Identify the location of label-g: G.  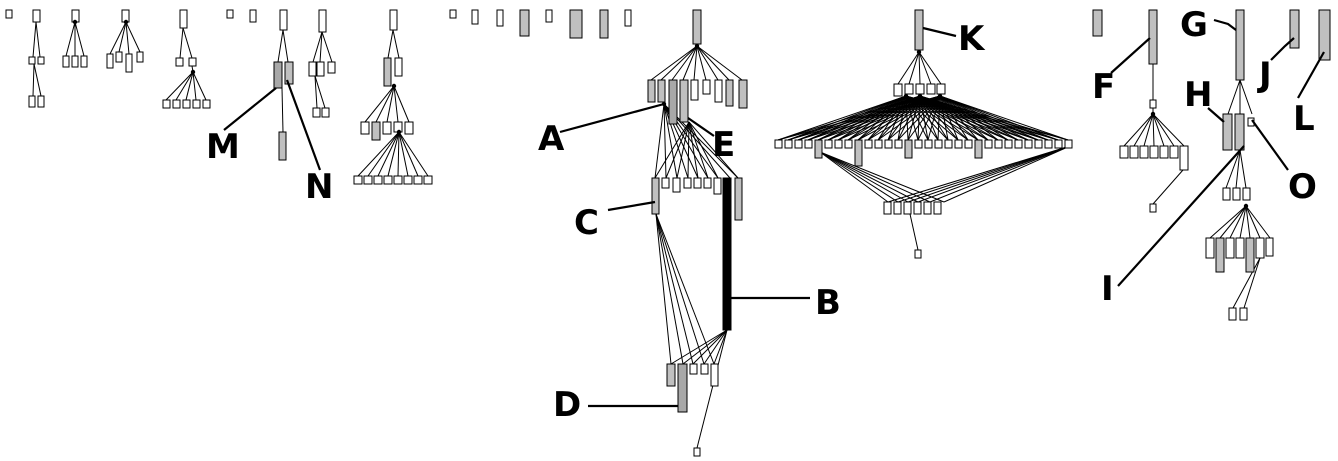
(1194, 25).